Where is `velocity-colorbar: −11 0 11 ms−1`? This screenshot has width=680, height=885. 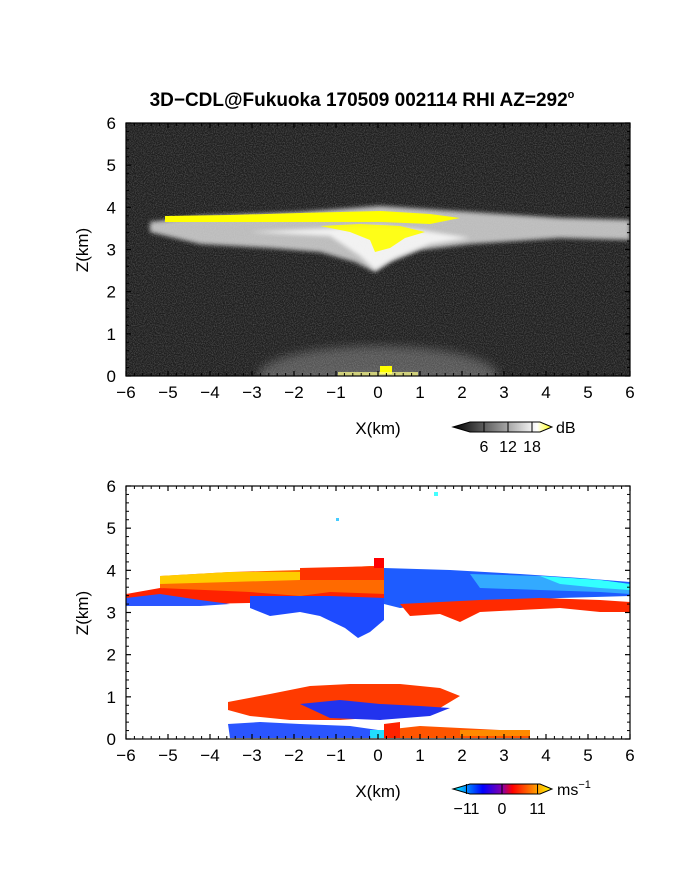 velocity-colorbar: −11 0 11 ms−1 is located at coordinates (521, 798).